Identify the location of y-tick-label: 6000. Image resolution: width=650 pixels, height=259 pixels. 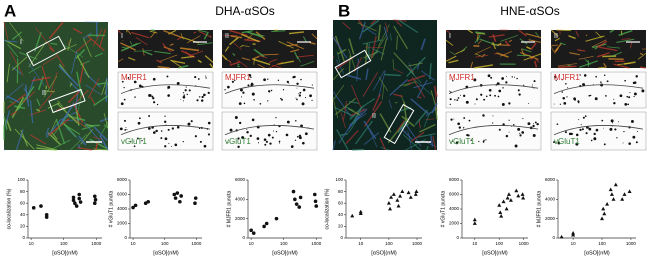
(454, 194).